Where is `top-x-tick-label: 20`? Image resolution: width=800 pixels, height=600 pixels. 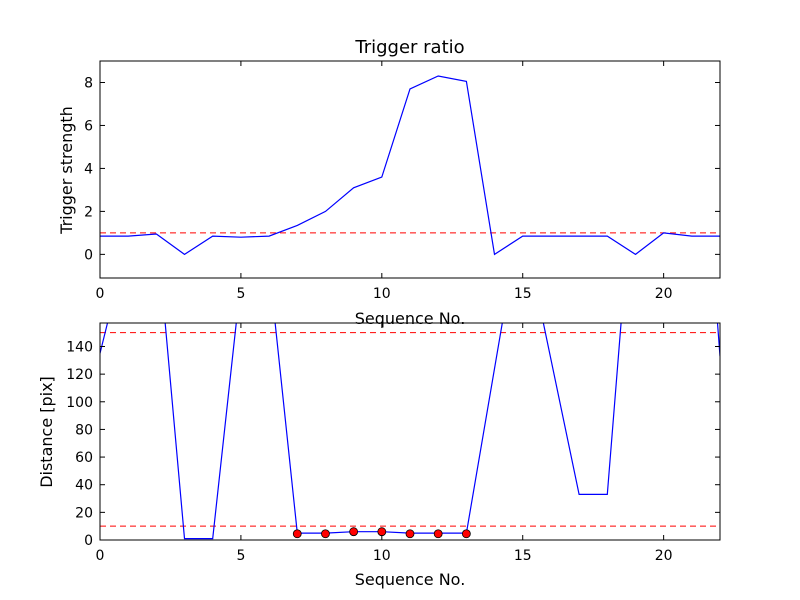 top-x-tick-label: 20 is located at coordinates (664, 294).